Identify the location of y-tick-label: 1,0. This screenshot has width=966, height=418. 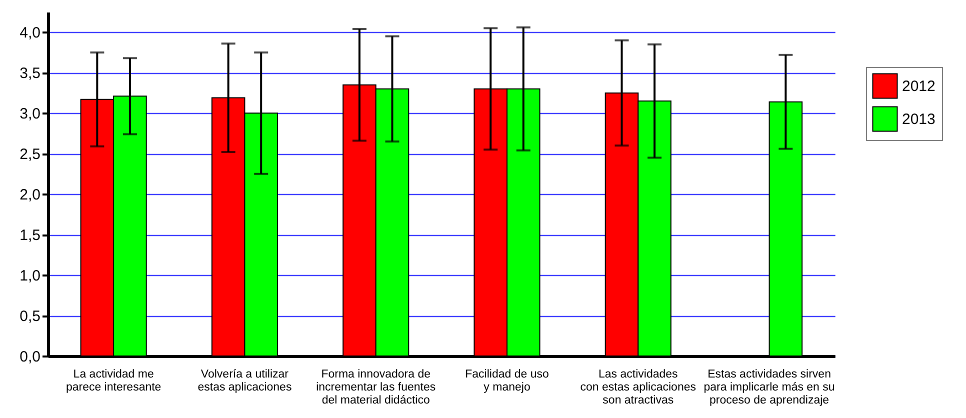
(30, 276).